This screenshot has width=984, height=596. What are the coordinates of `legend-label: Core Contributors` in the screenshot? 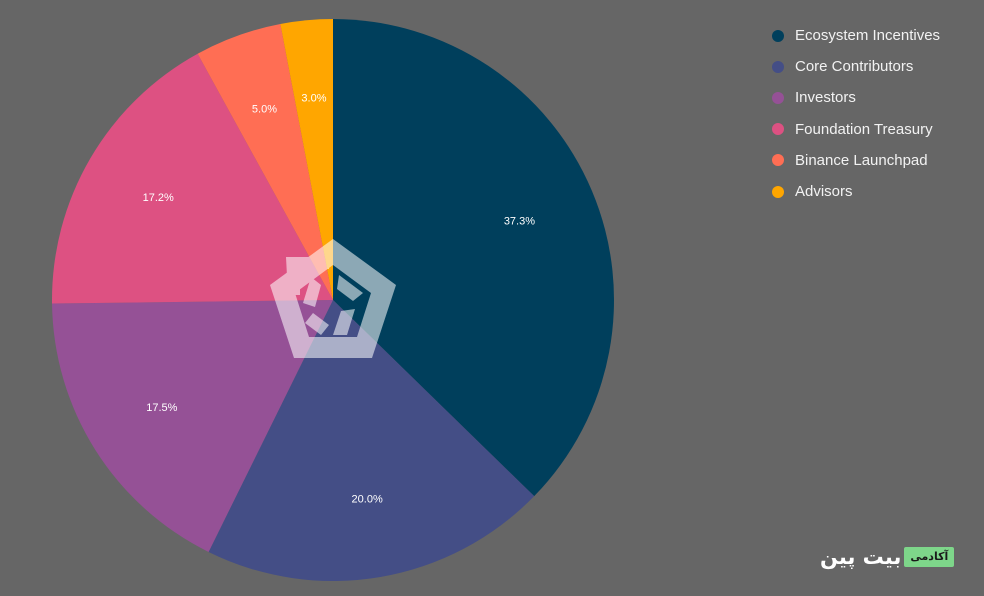 It's located at (854, 67).